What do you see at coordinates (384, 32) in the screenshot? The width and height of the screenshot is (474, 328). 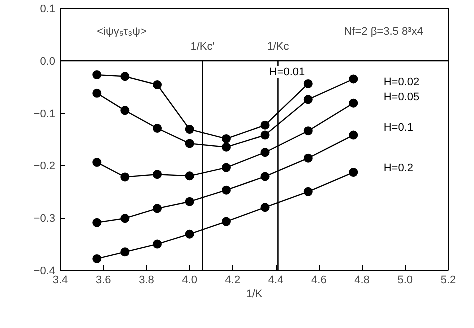 I see `annotation: Nf=2 β=3.5 8³x4` at bounding box center [384, 32].